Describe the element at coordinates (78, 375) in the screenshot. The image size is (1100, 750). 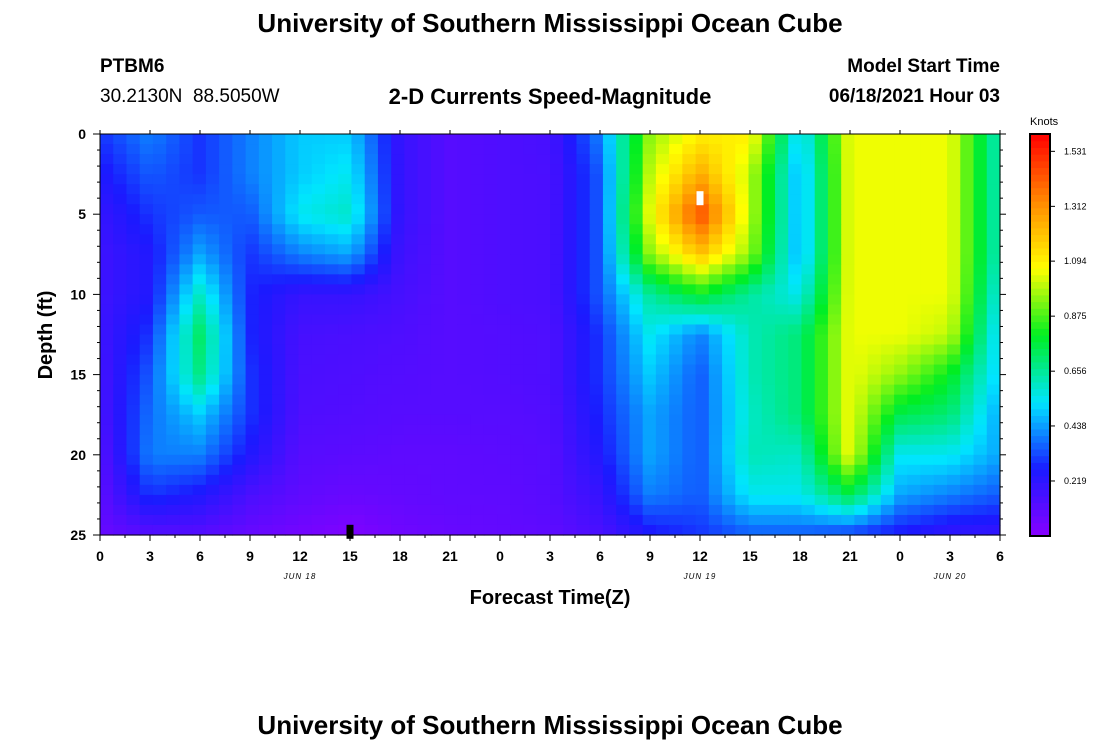
I see `y-tick-label: 15` at that location.